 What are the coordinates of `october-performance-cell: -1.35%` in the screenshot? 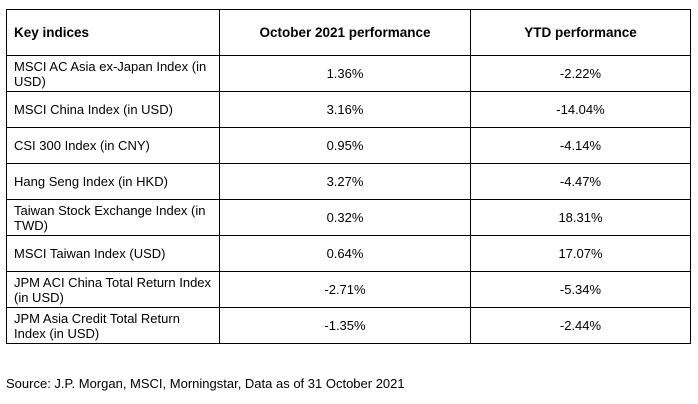 It's located at (345, 325).